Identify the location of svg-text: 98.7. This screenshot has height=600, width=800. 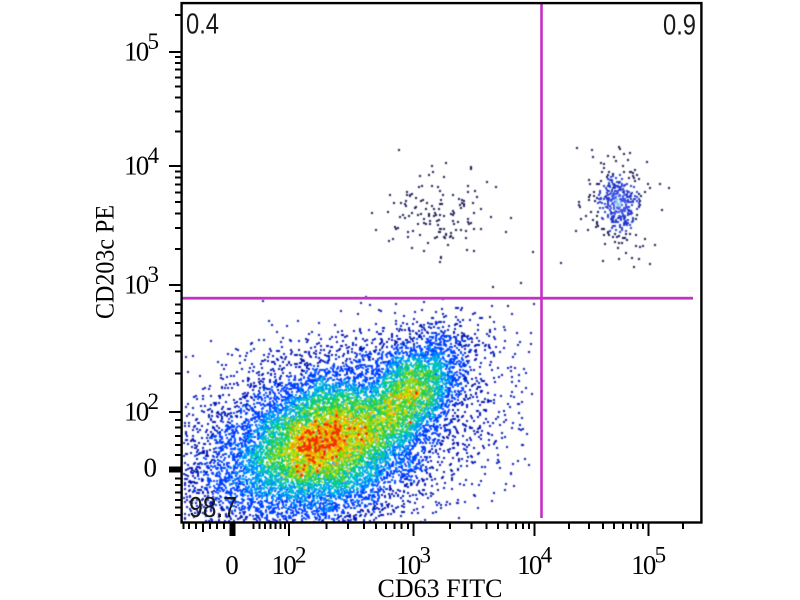
(213, 508).